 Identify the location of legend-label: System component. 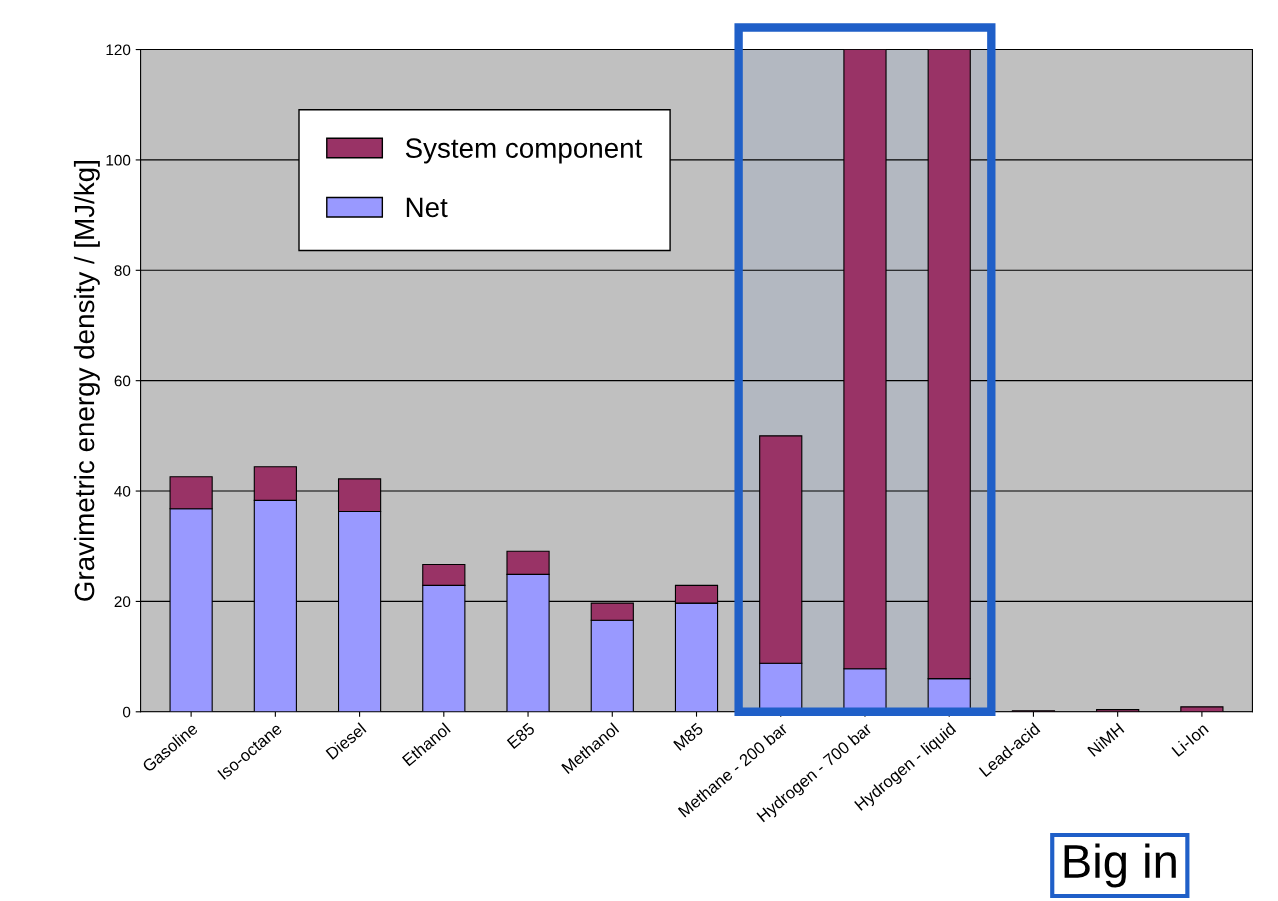
(524, 151).